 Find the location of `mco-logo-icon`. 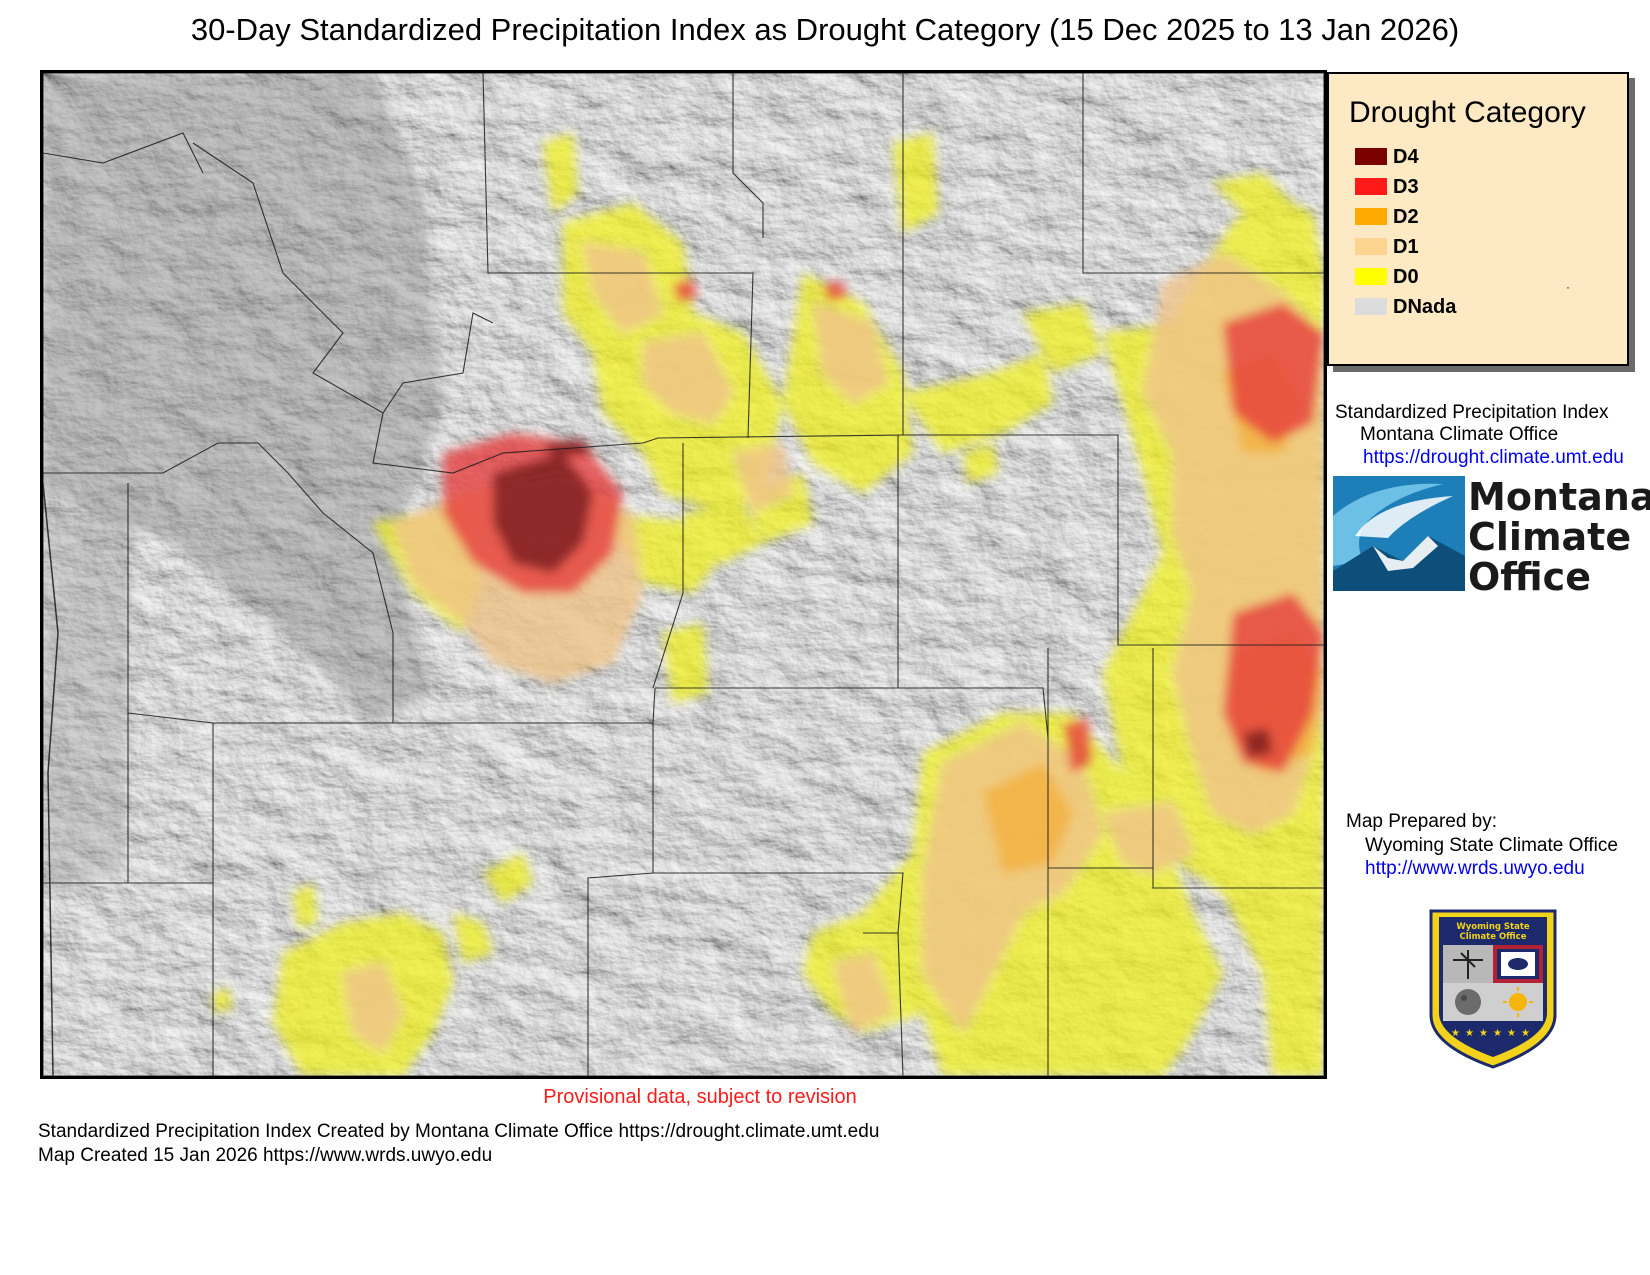

mco-logo-icon is located at coordinates (1399, 533).